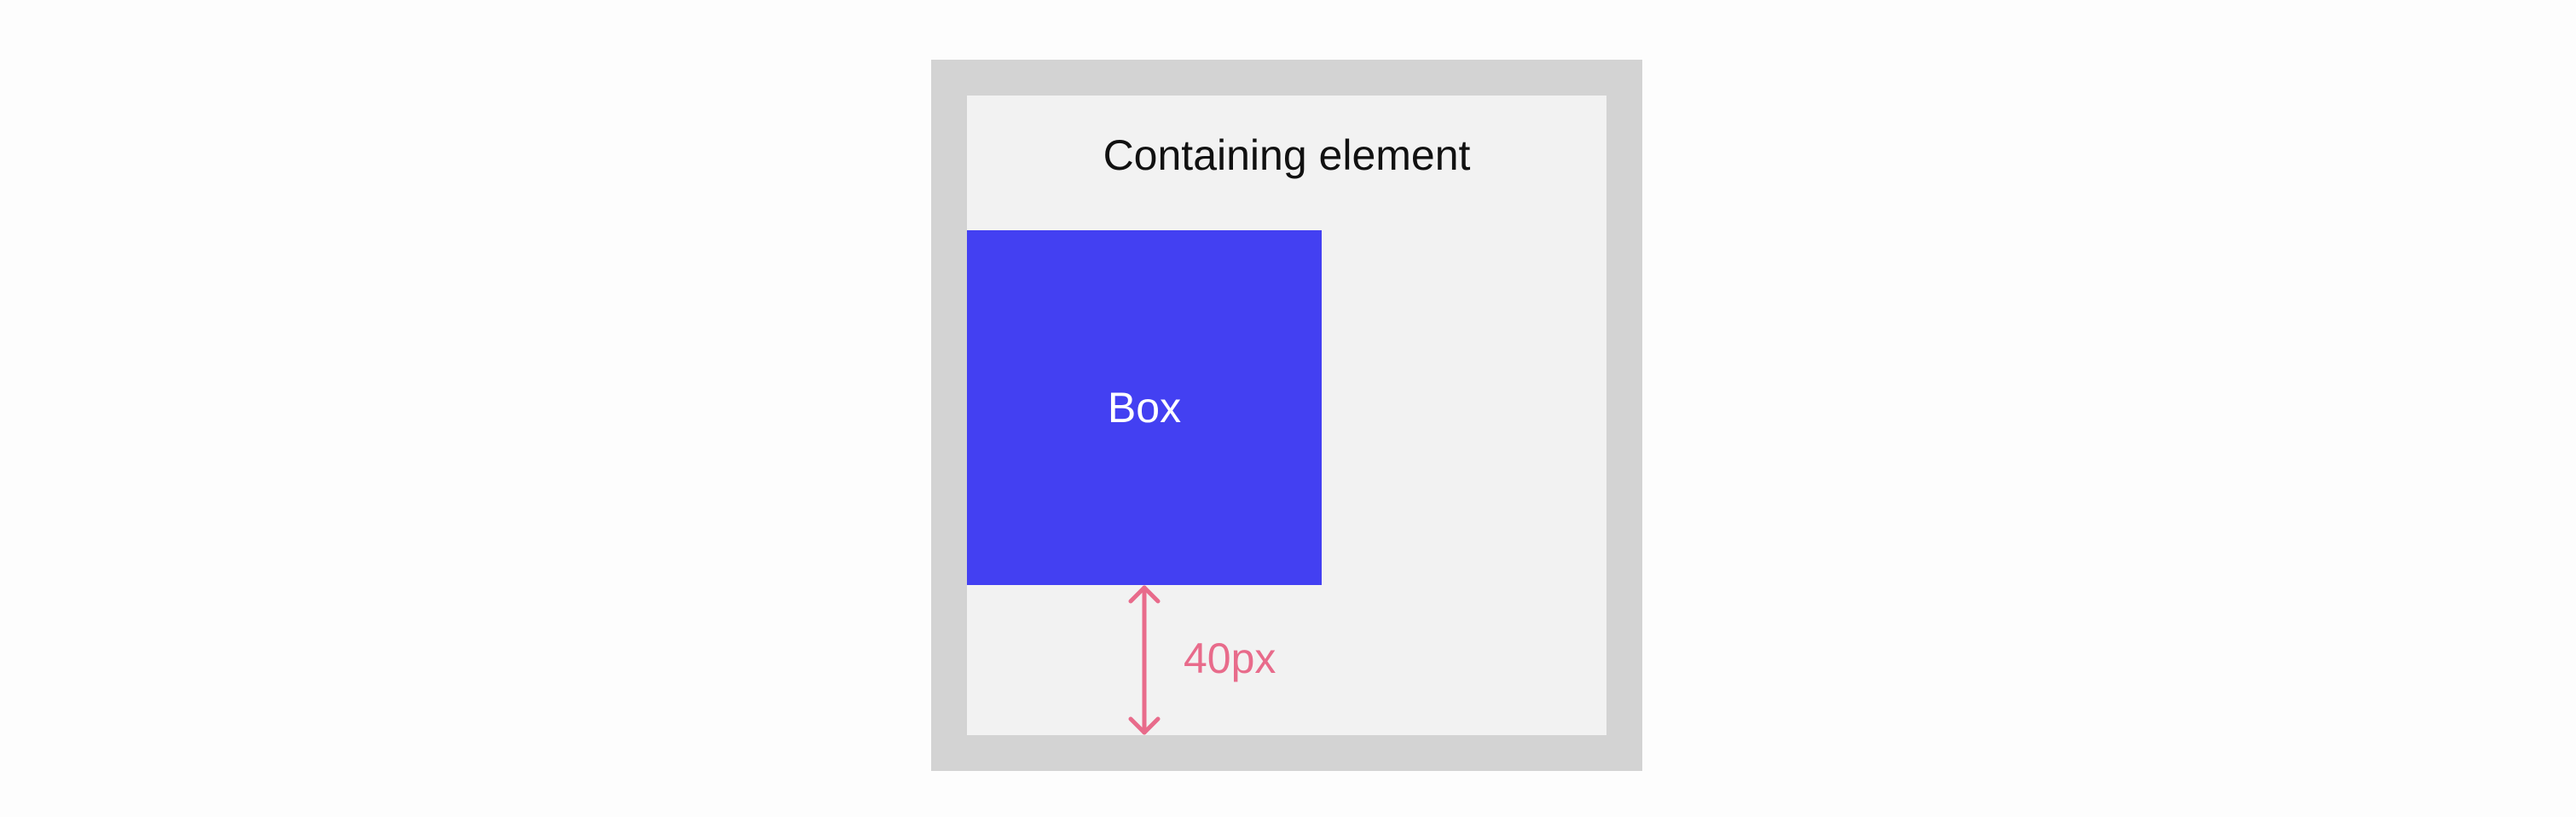 The height and width of the screenshot is (817, 2576). I want to click on box-label: Box, so click(1144, 408).